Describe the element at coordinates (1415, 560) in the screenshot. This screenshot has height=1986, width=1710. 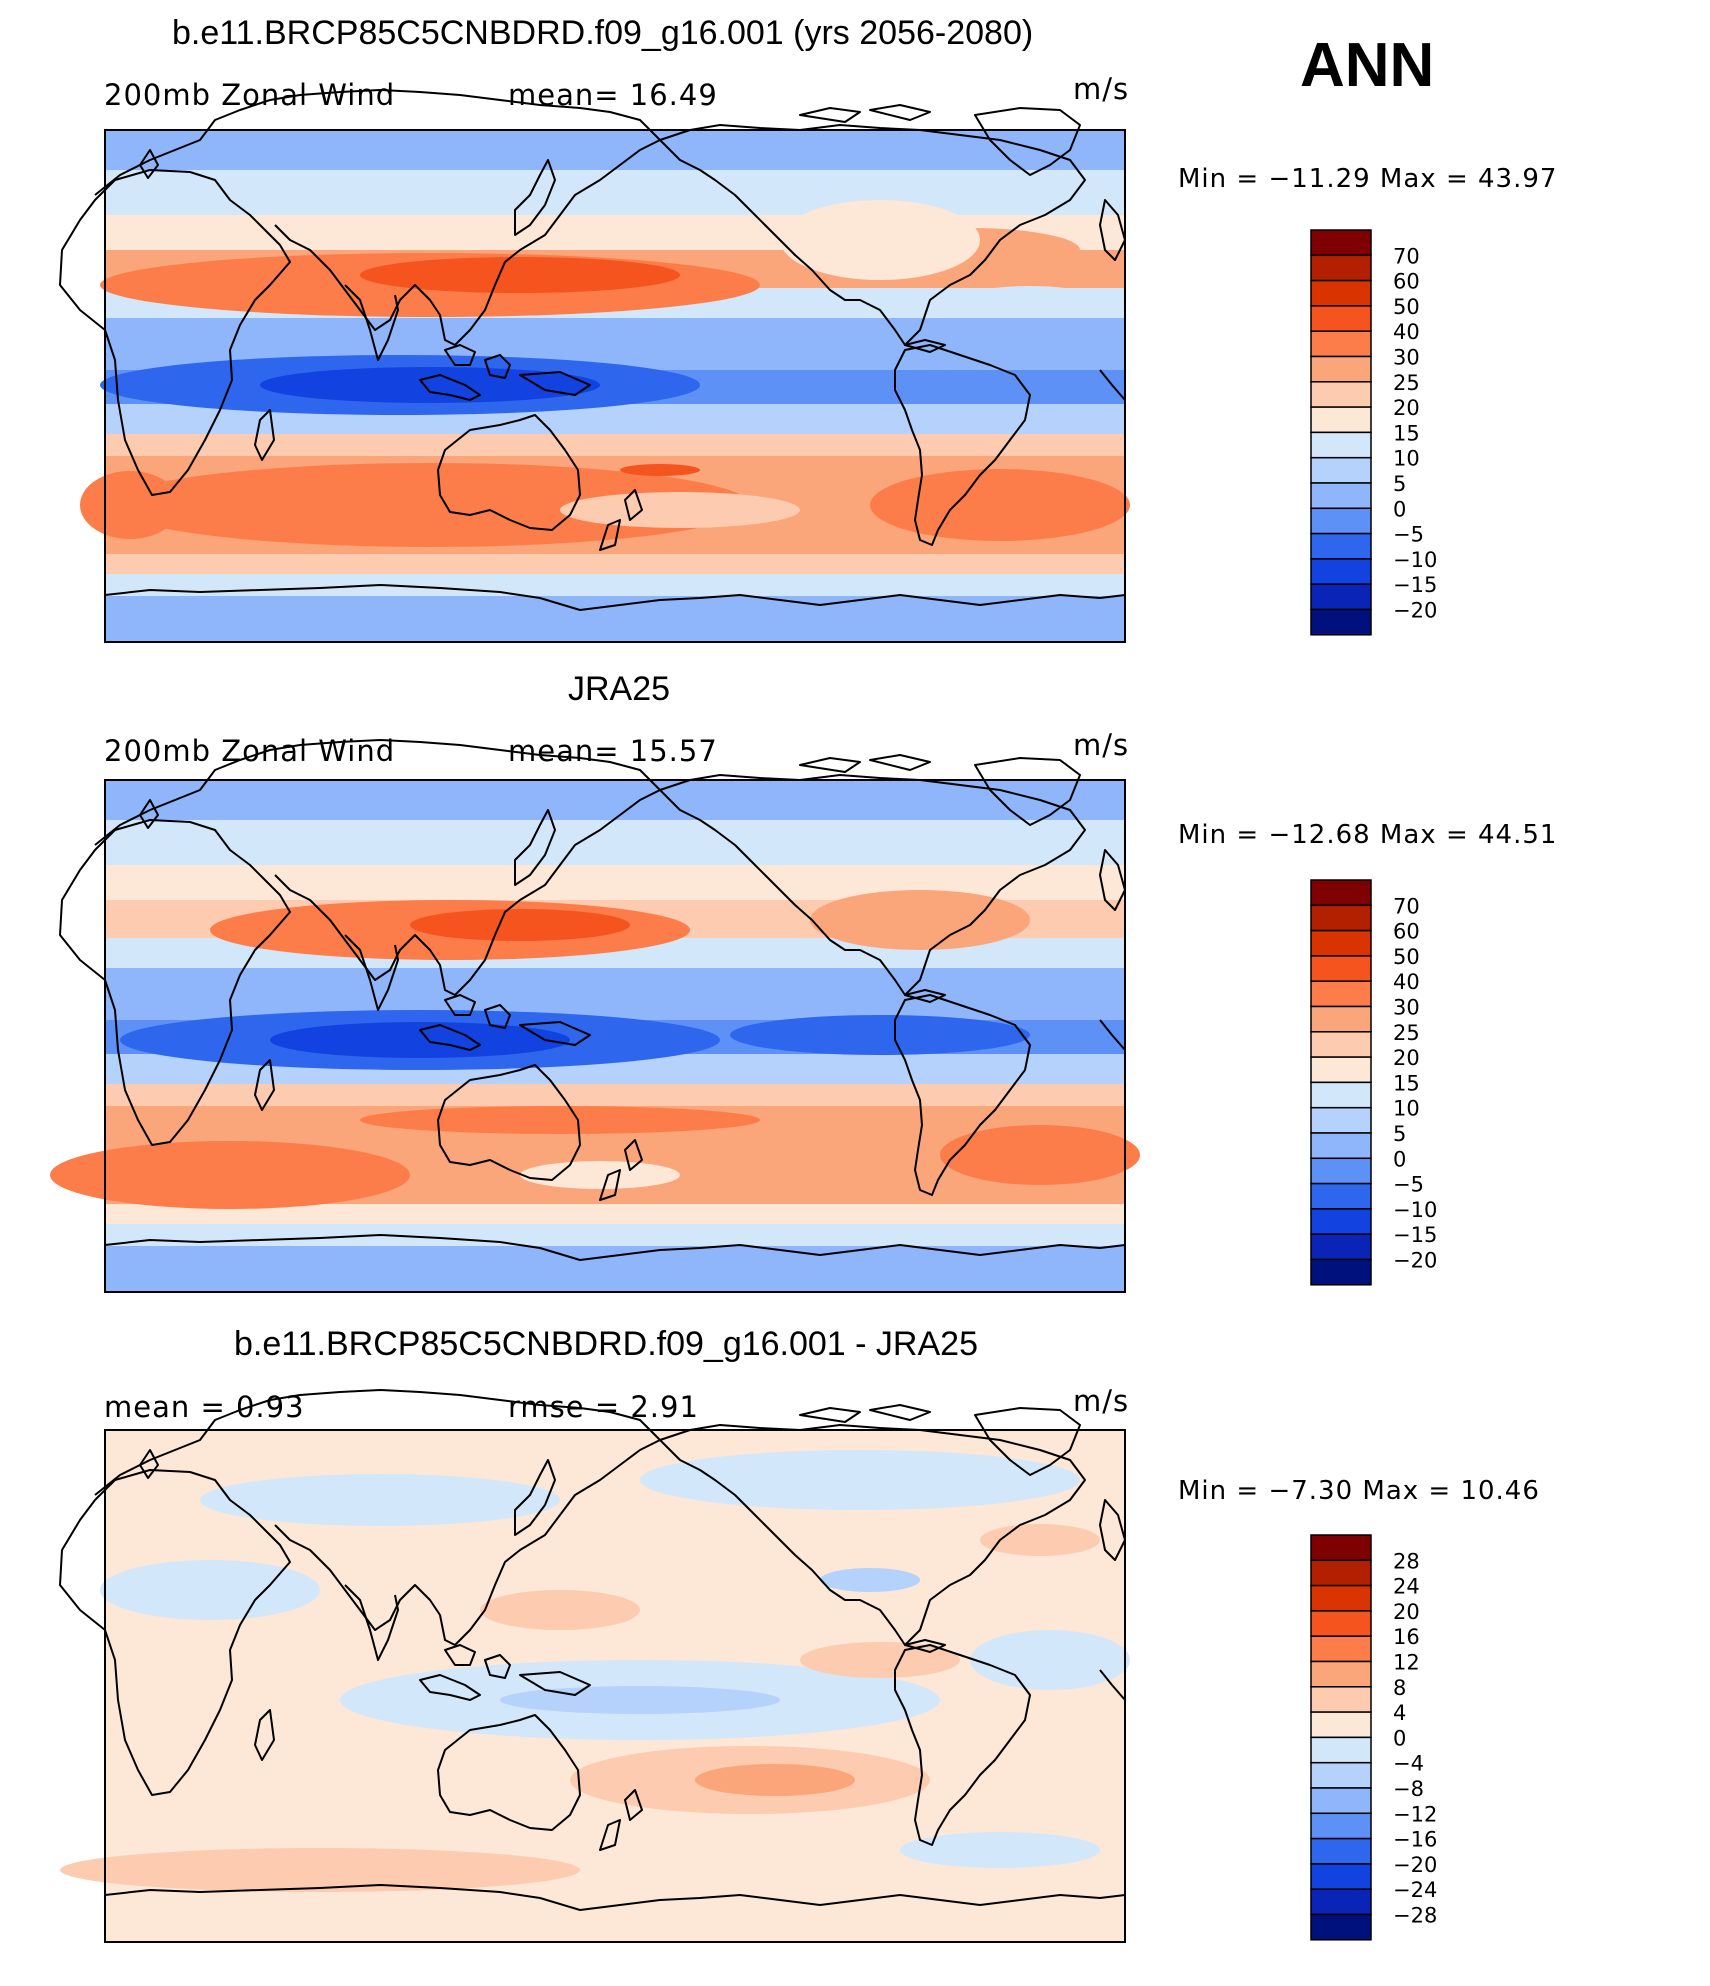
I see `colorbar-tick-label: −10` at that location.